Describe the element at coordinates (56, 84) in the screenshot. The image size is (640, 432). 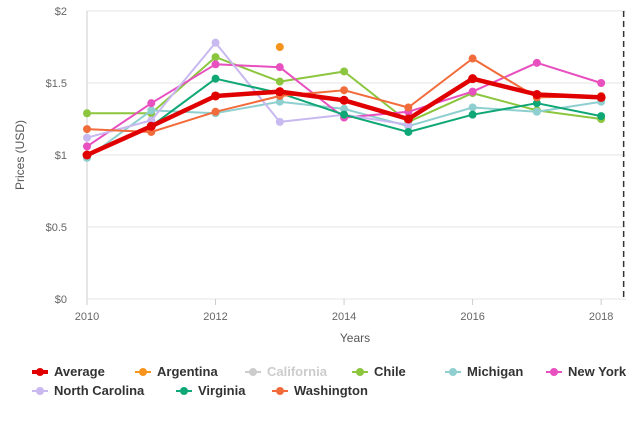
I see `y-tick-label: $1.5` at that location.